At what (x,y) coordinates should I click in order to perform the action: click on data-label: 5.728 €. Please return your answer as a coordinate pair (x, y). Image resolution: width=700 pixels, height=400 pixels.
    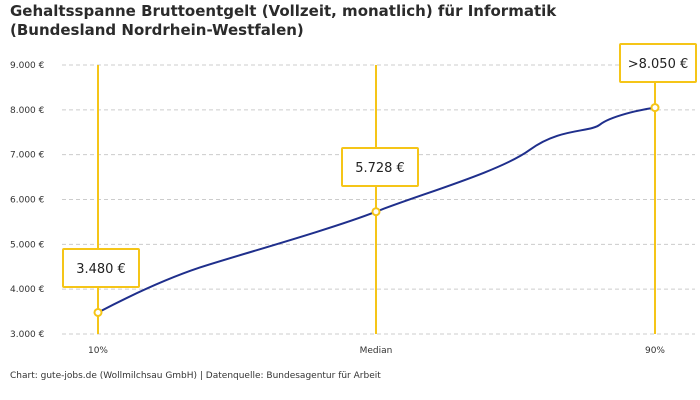
    Looking at the image, I should click on (380, 168).